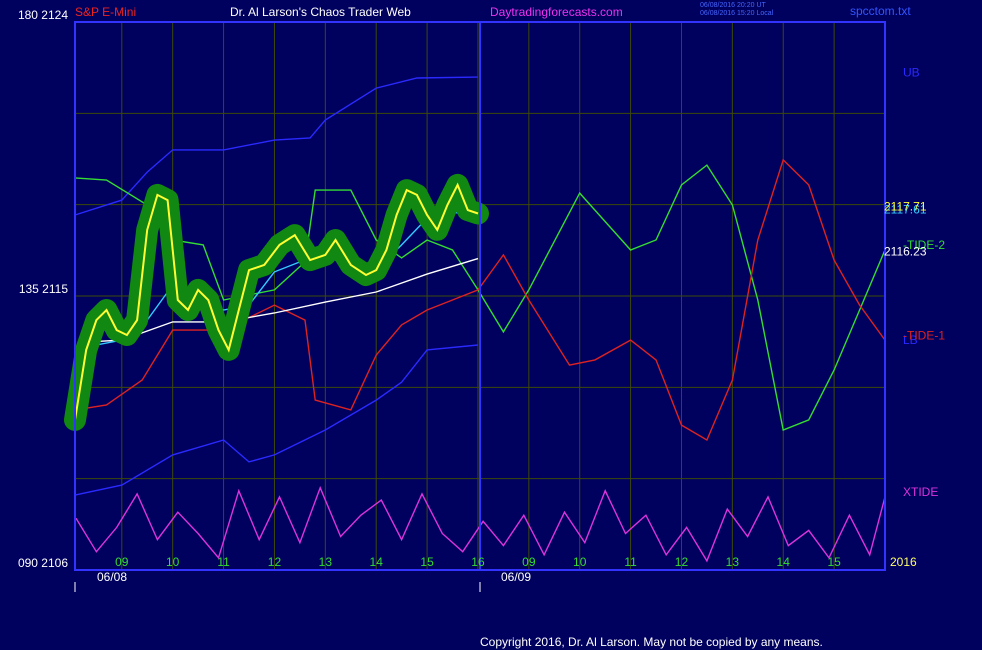 This screenshot has width=982, height=650. What do you see at coordinates (43, 289) in the screenshot?
I see `y-tick-label: 135 2115` at bounding box center [43, 289].